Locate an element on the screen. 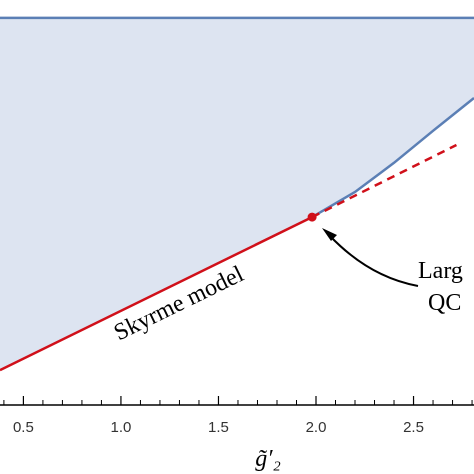 Image resolution: width=474 pixels, height=474 pixels. x-tick-label: 0.5 is located at coordinates (23, 427).